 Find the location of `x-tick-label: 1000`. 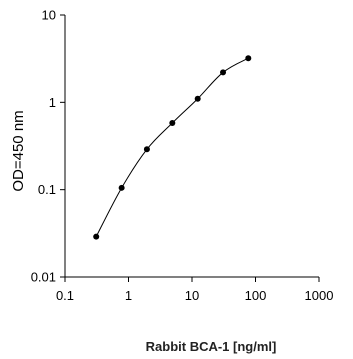

x-tick-label: 1000 is located at coordinates (319, 295).